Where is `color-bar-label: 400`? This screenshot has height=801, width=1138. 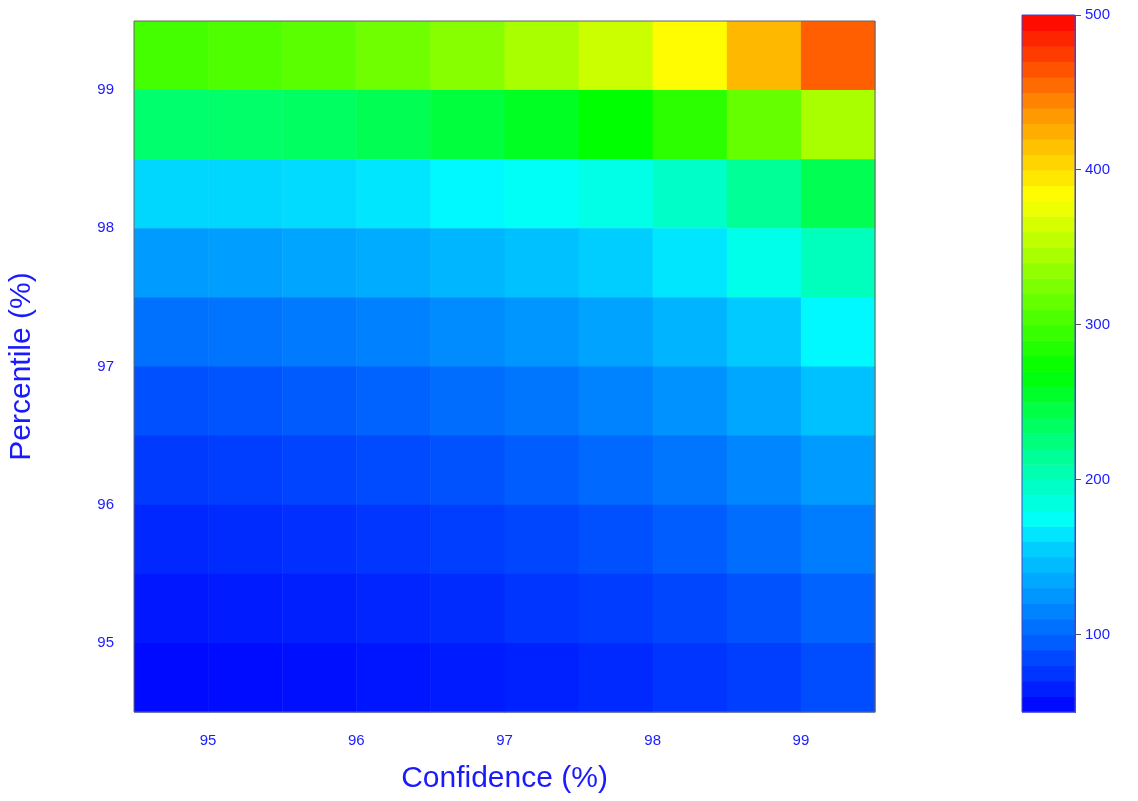
color-bar-label: 400 is located at coordinates (1098, 169).